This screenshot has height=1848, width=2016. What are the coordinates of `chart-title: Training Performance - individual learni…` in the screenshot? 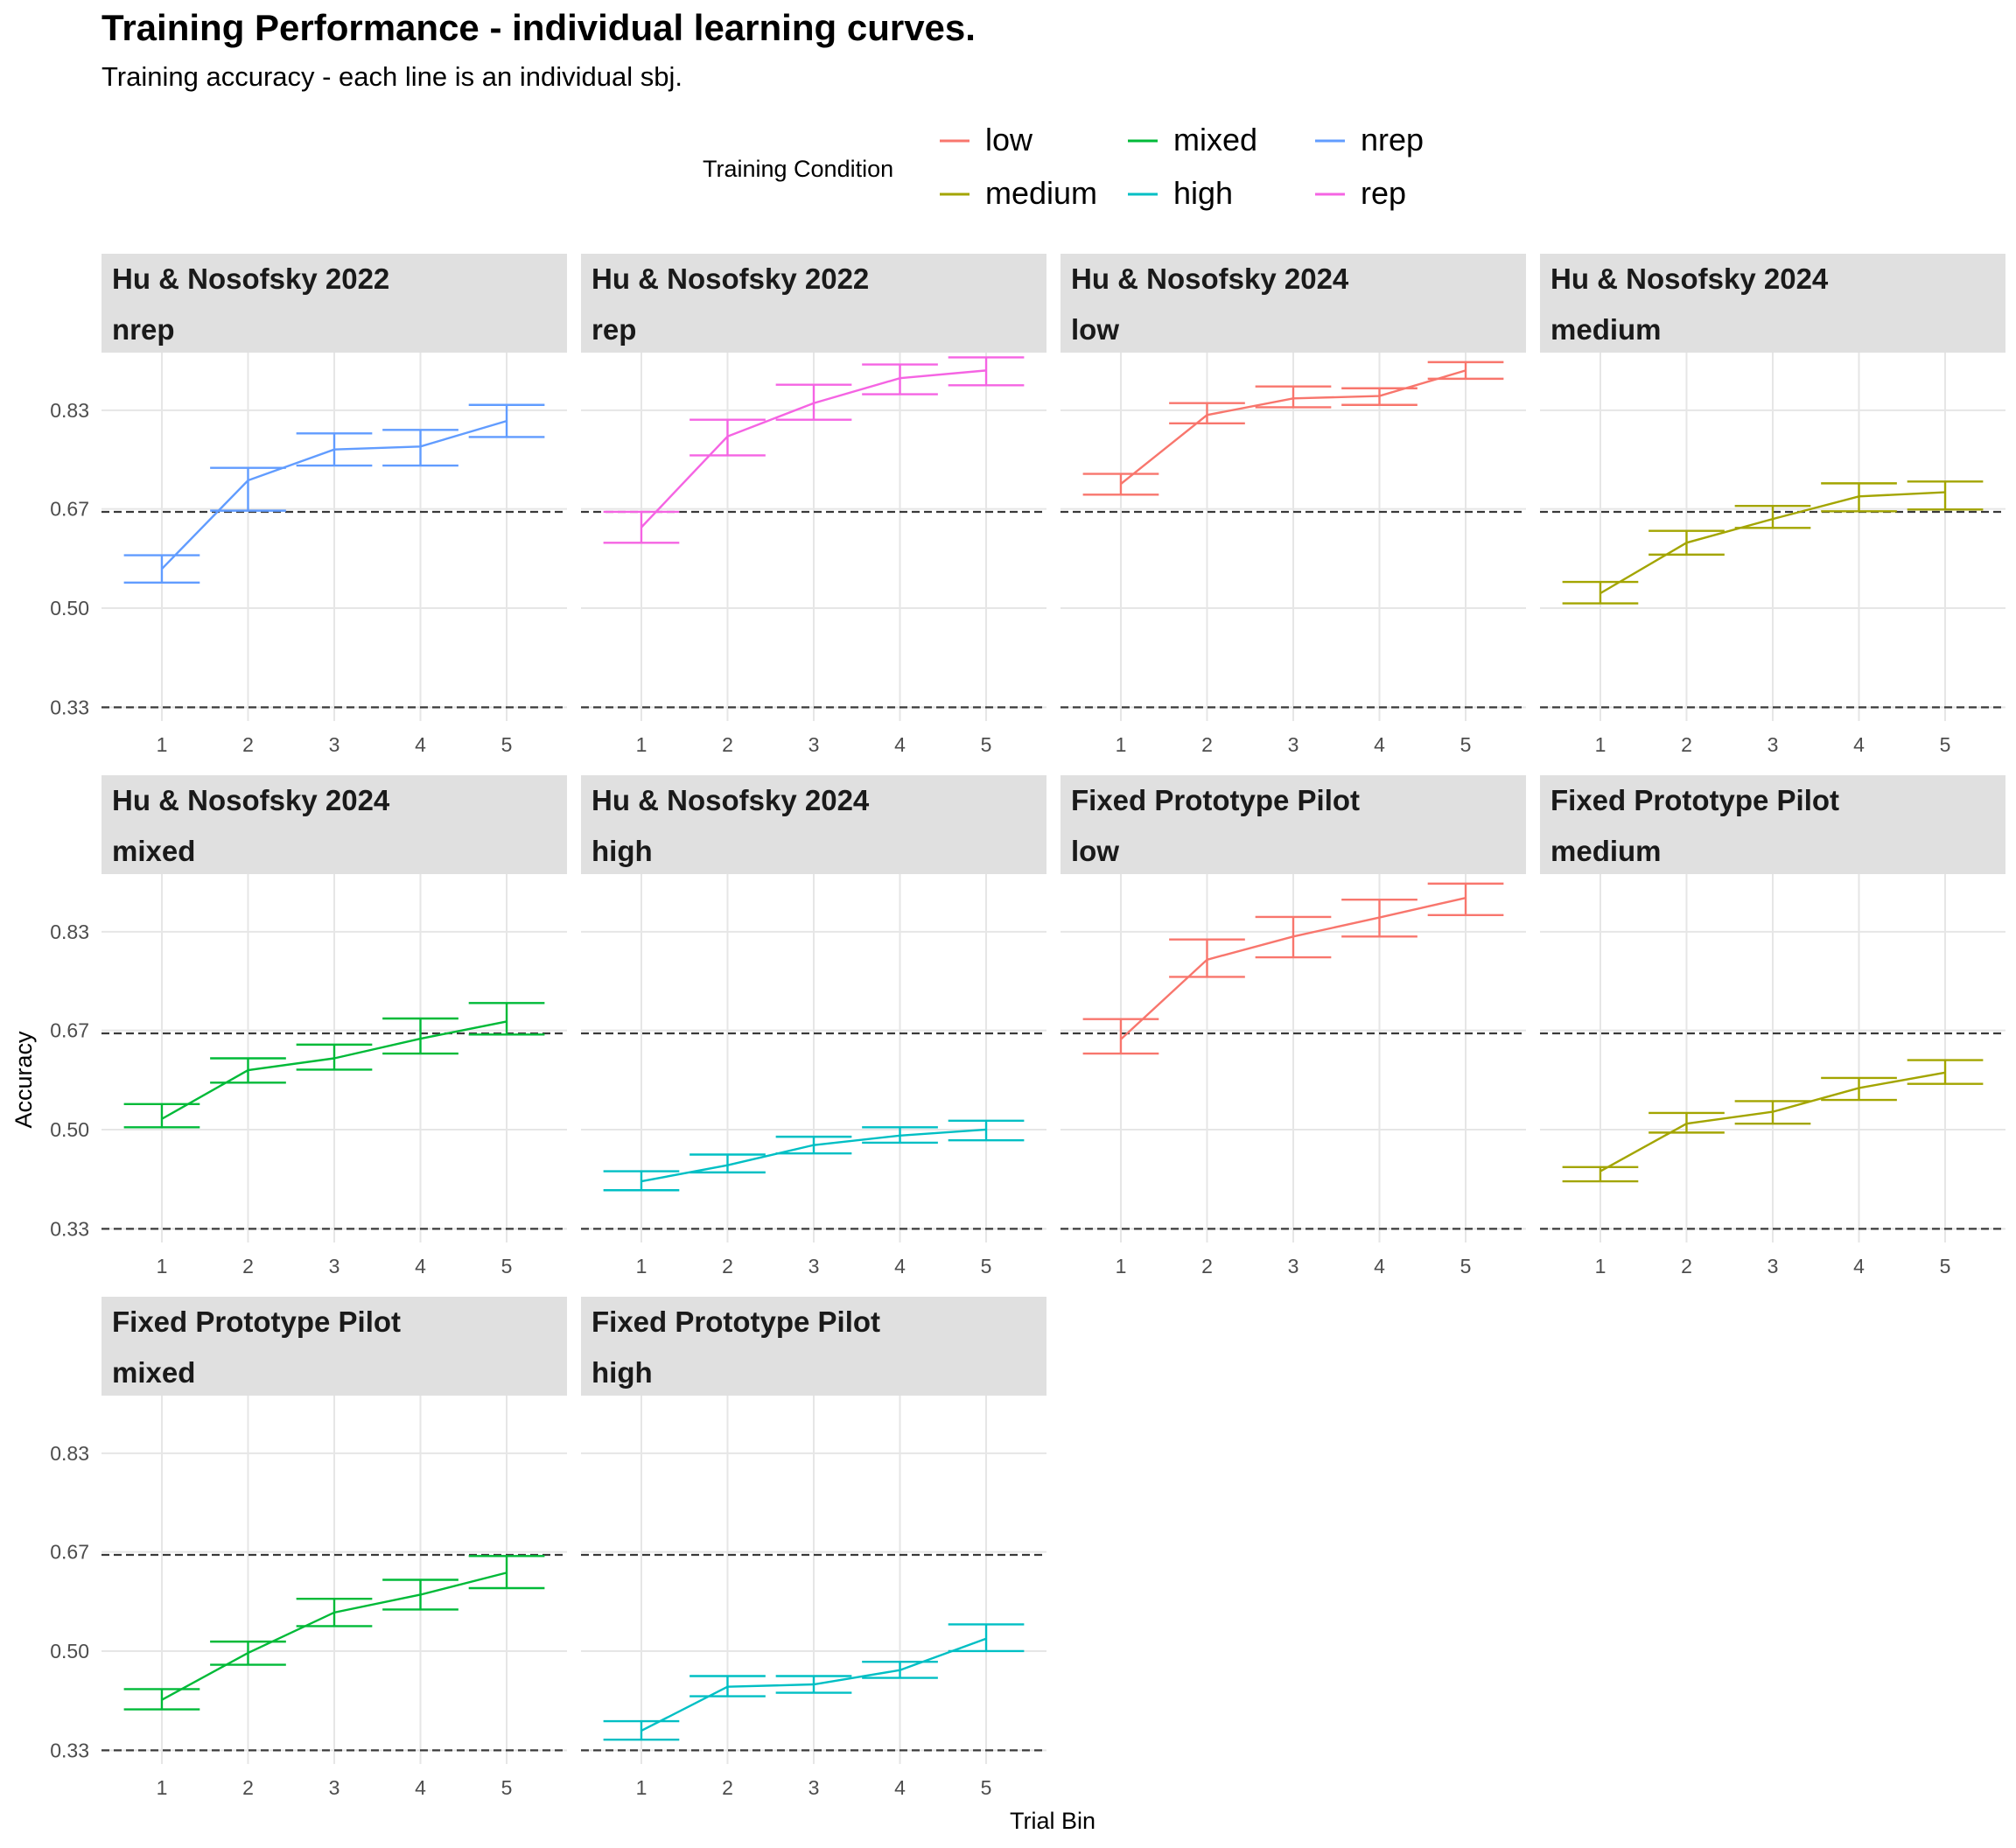 It's located at (539, 27).